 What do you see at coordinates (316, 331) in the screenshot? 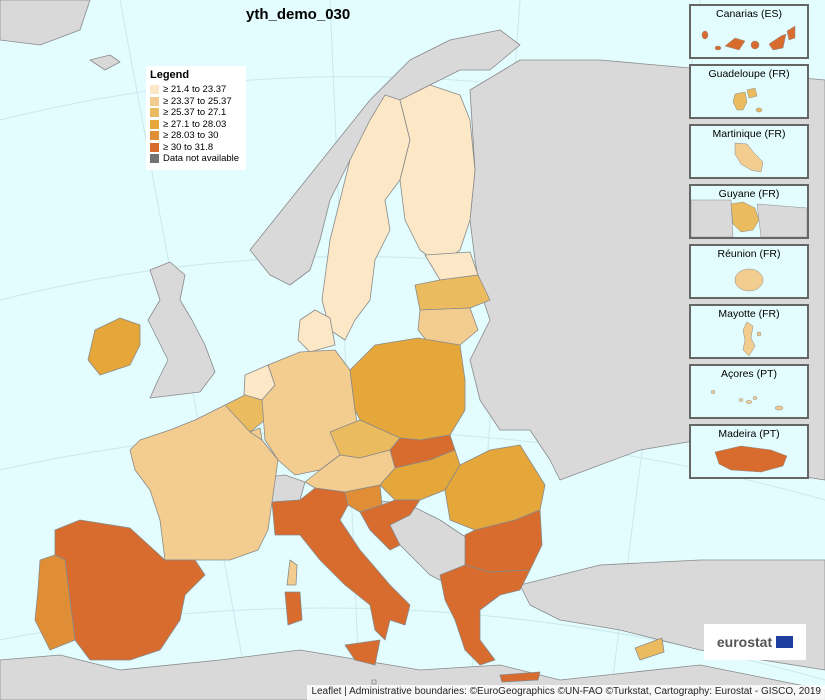
I see `region-denmark` at bounding box center [316, 331].